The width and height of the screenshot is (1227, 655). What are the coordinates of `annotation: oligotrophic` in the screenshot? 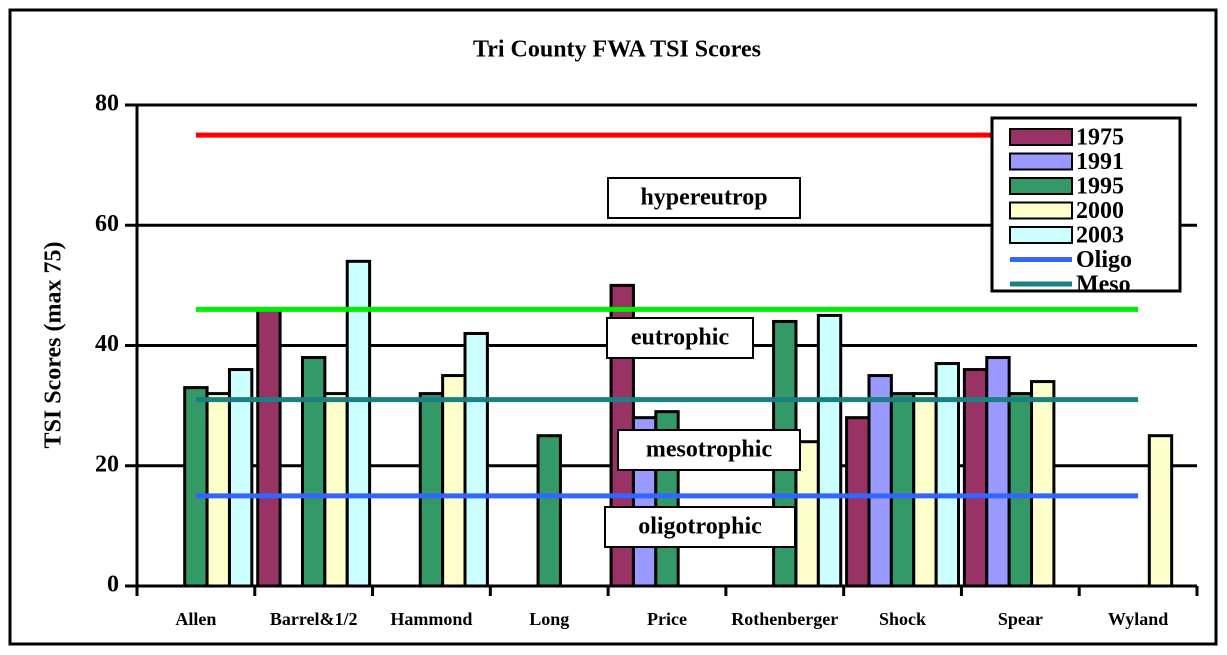 It's located at (700, 527).